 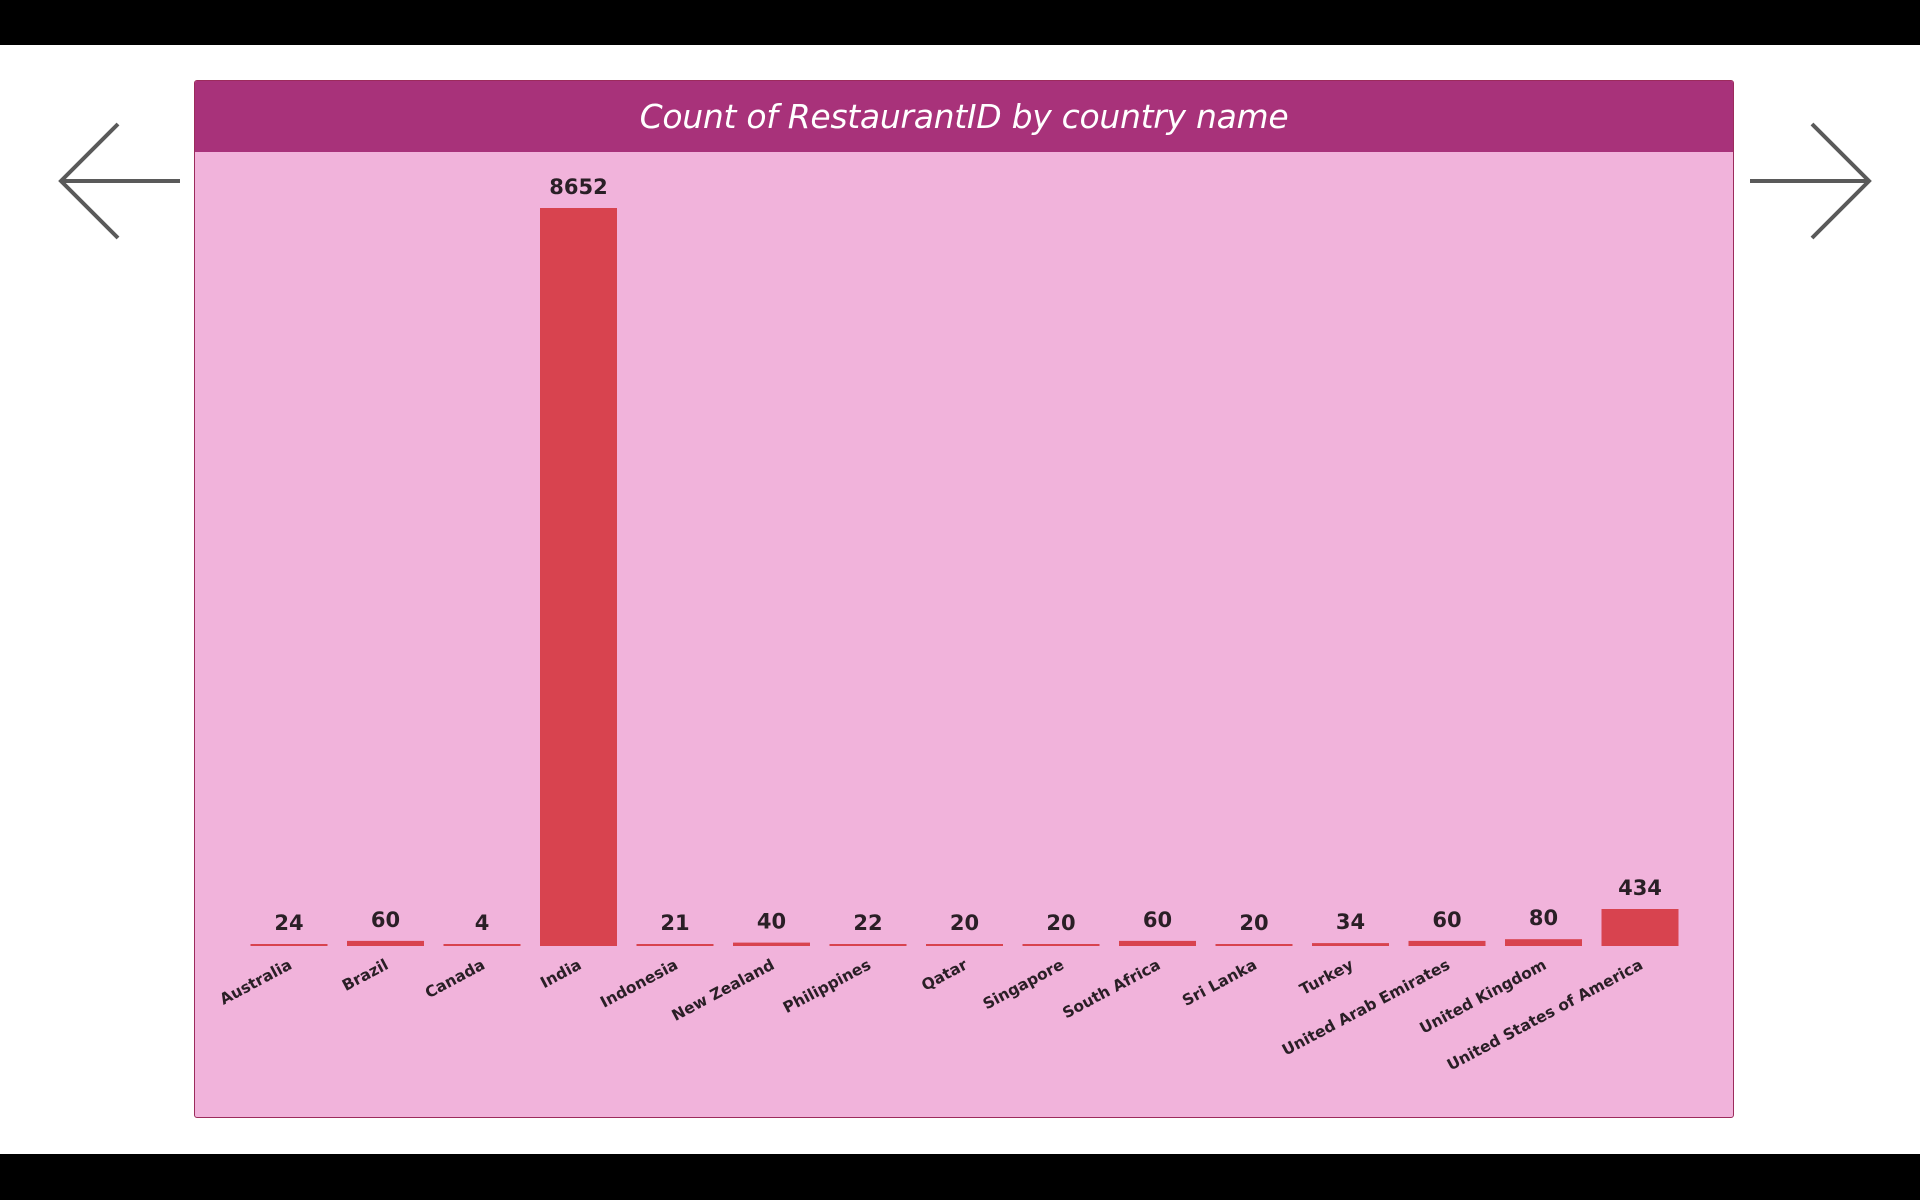 I want to click on data-label: 22, so click(x=867, y=923).